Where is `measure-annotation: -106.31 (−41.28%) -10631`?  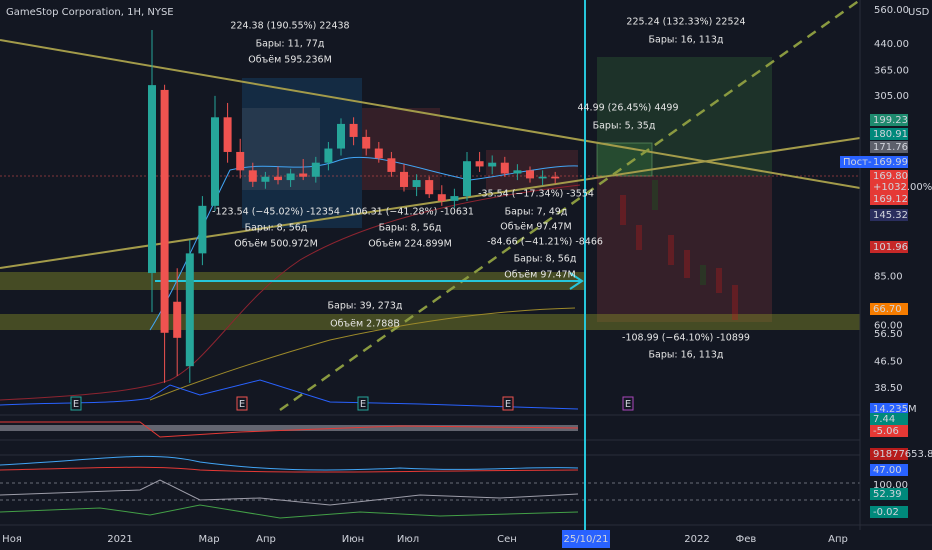 measure-annotation: -106.31 (−41.28%) -10631 is located at coordinates (410, 212).